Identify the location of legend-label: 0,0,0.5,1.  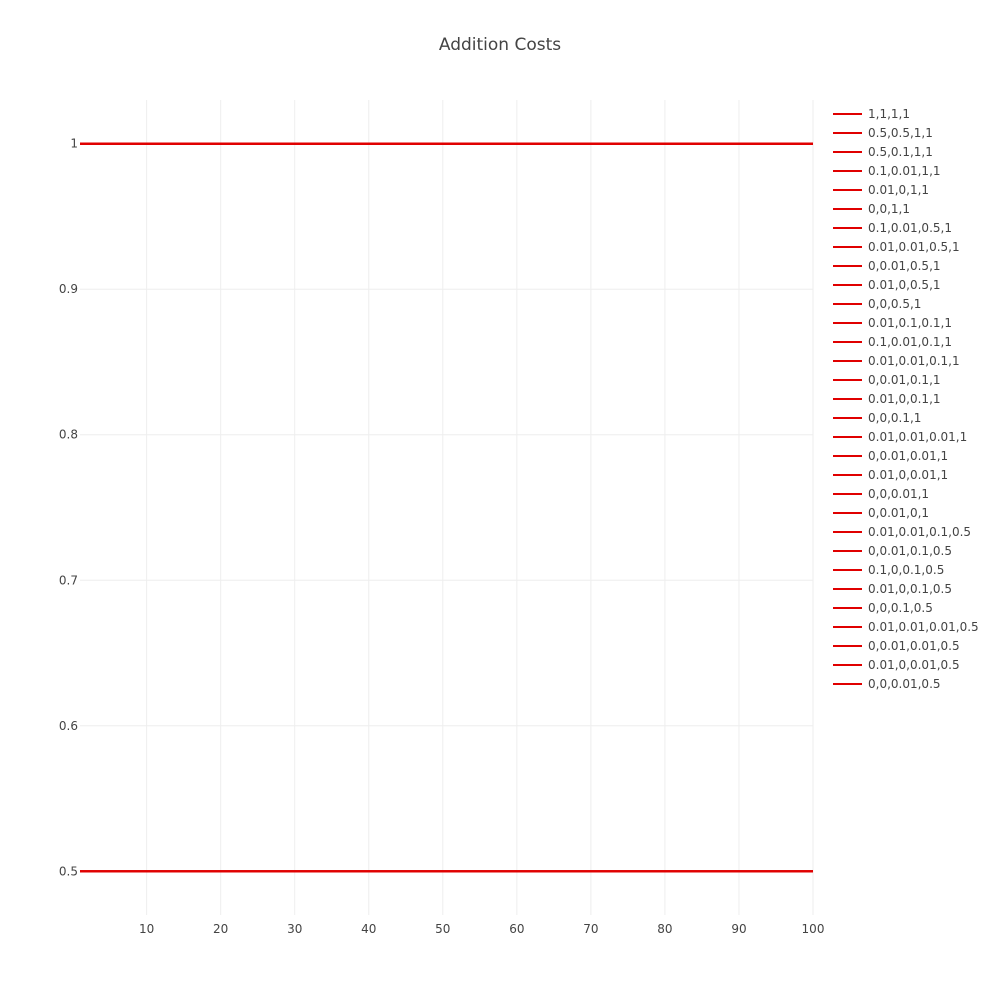
(894, 304).